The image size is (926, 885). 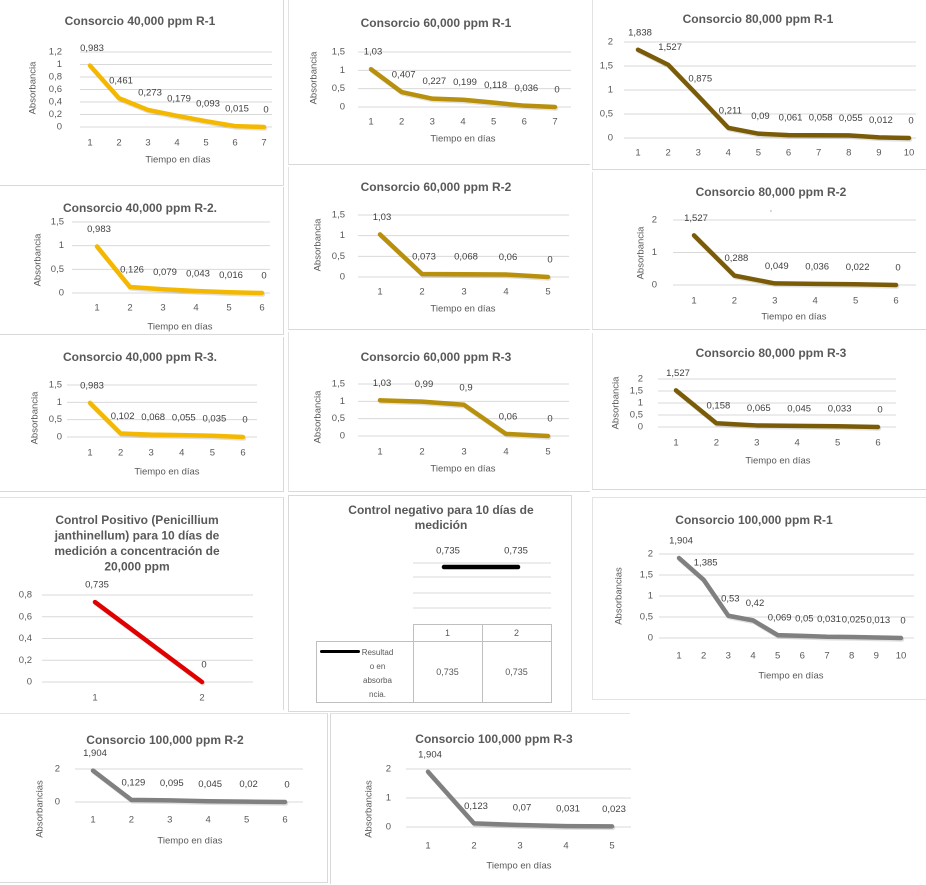 I want to click on data-label: 0,123, so click(x=476, y=806).